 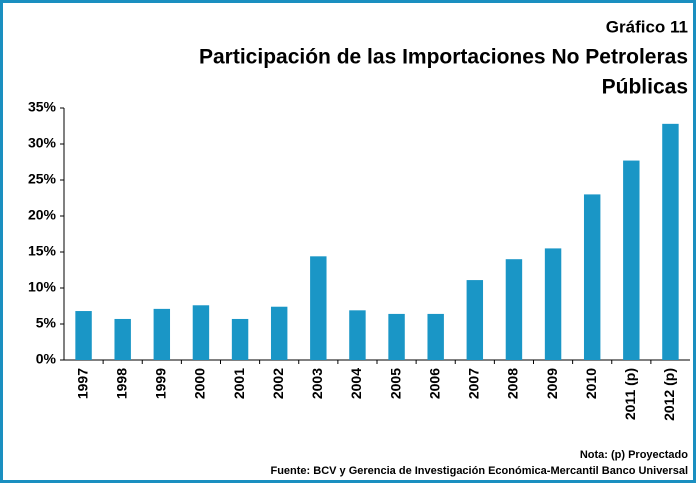 What do you see at coordinates (42, 107) in the screenshot?
I see `y-tick-label: 35%` at bounding box center [42, 107].